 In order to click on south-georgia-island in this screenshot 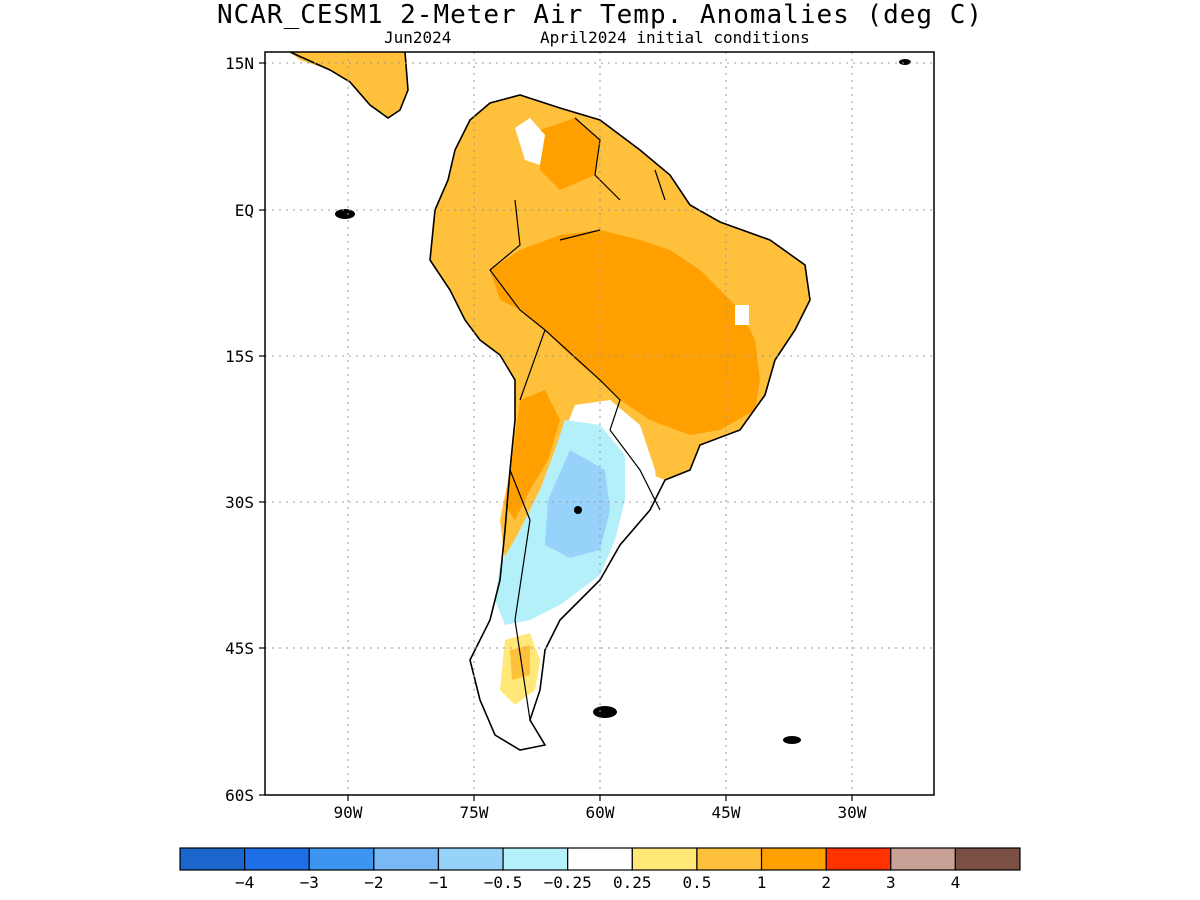, I will do `click(792, 740)`.